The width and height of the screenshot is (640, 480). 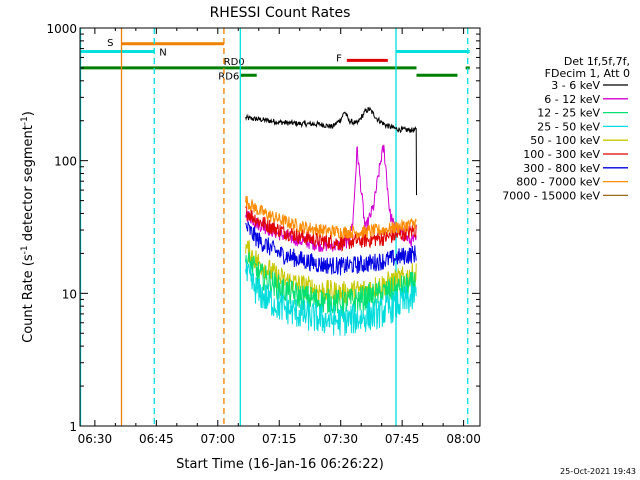 I want to click on legend-label-7: 800 - 7000 keV, so click(x=558, y=182).